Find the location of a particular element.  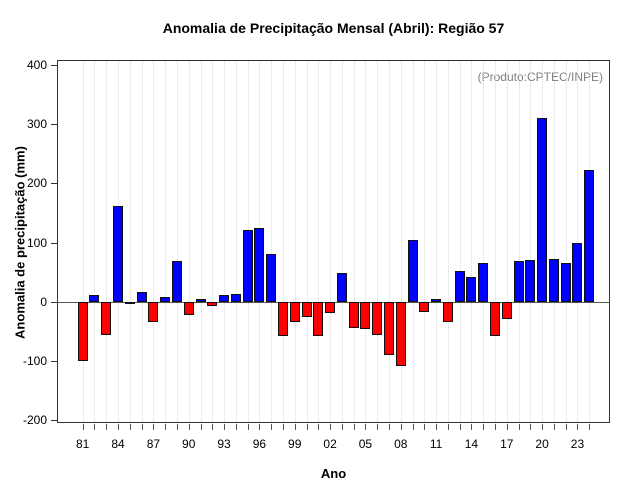

bar-2004 is located at coordinates (353, 314).